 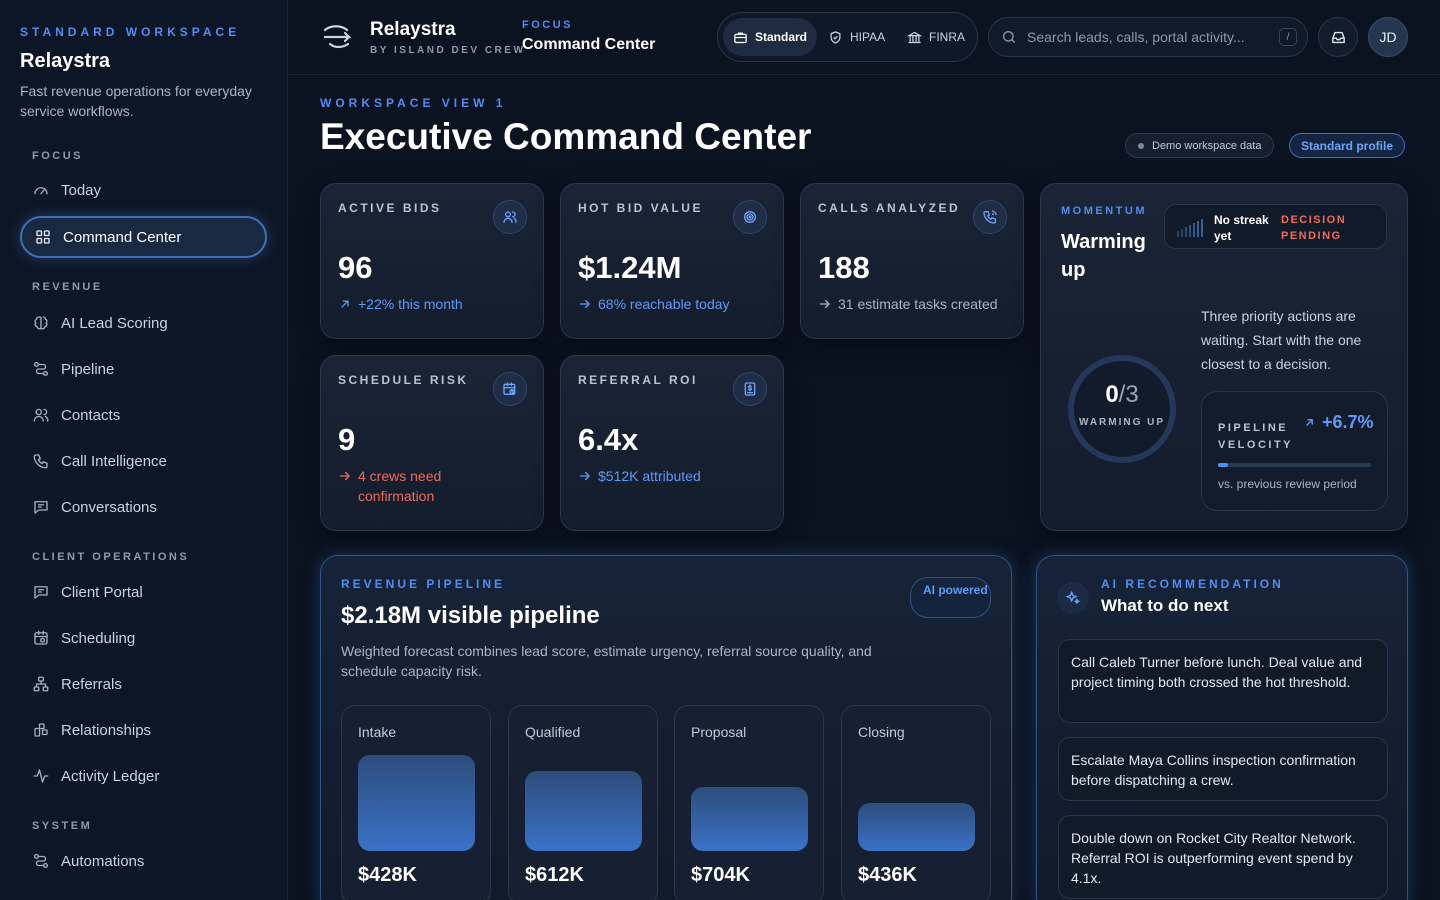 What do you see at coordinates (1122, 422) in the screenshot?
I see `progress-ring-label: WARMING UP` at bounding box center [1122, 422].